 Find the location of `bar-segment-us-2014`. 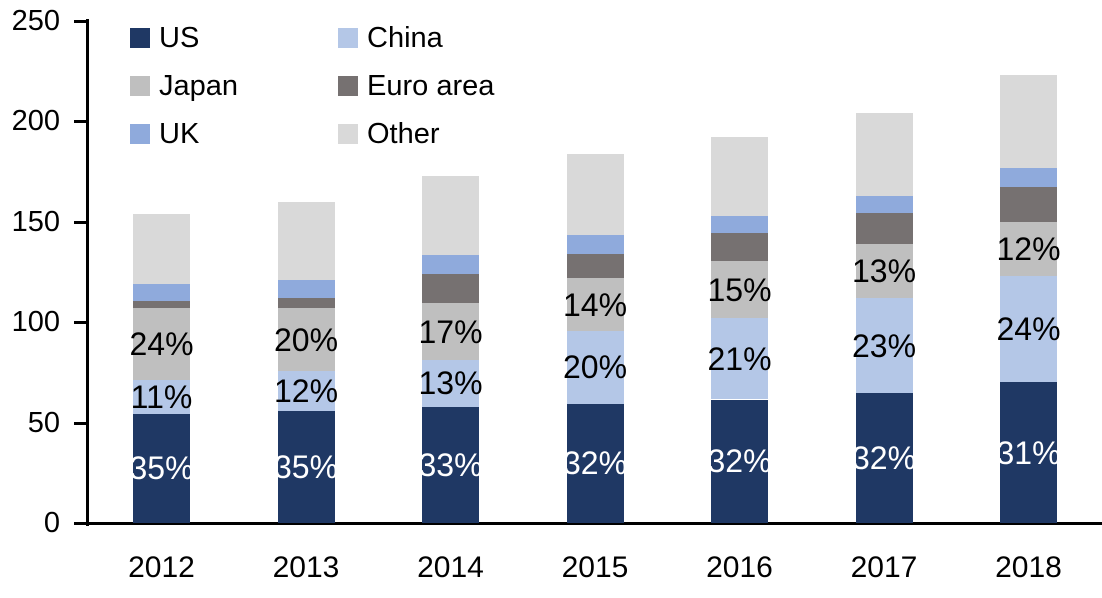

bar-segment-us-2014 is located at coordinates (450, 464).